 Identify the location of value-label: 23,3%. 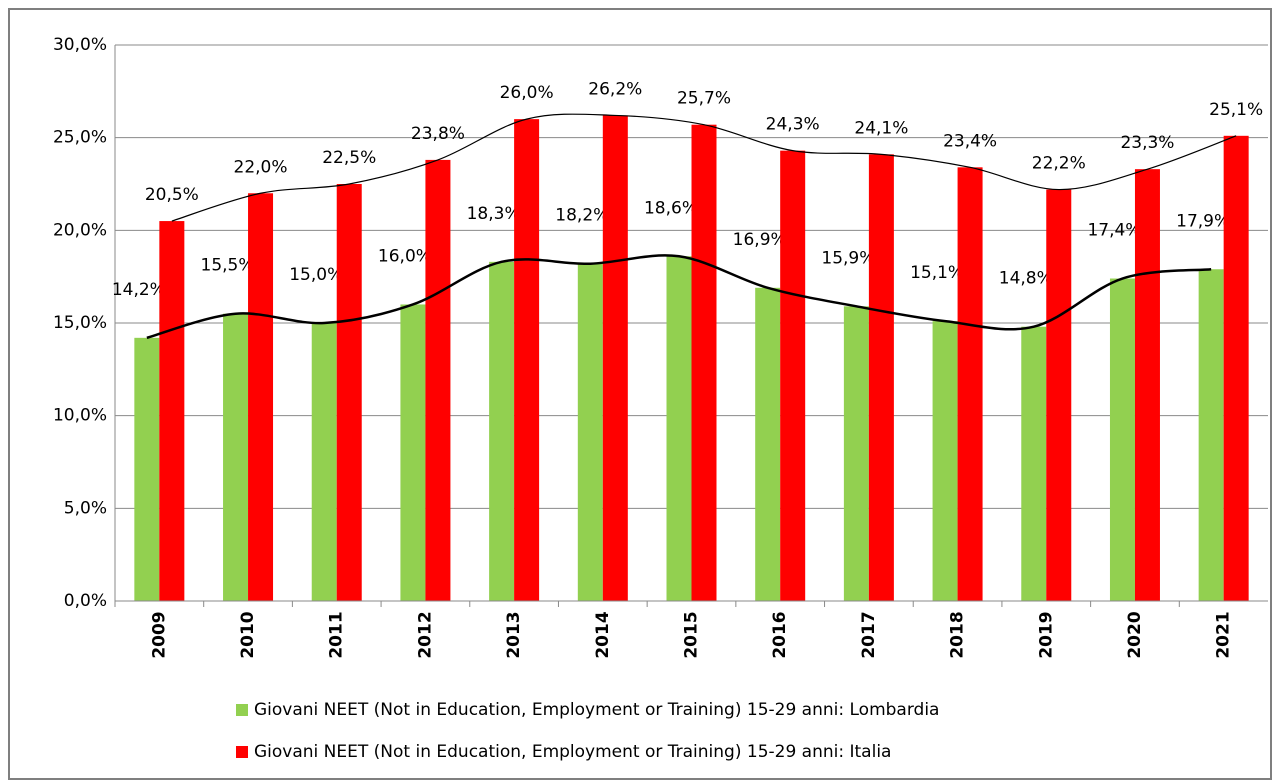
(1147, 143).